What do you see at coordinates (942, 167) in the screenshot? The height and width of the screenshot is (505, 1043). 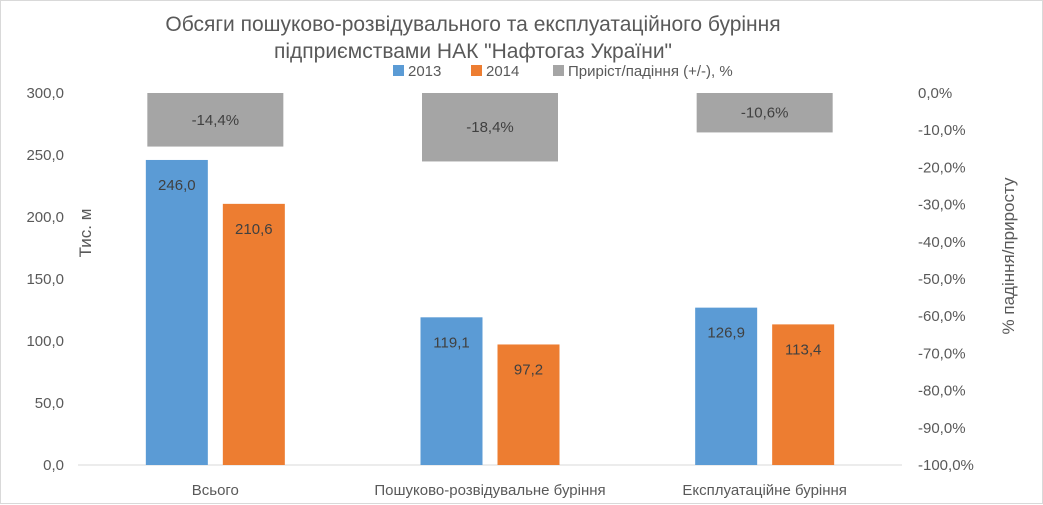 I see `y2-tick-label: -20,0%` at bounding box center [942, 167].